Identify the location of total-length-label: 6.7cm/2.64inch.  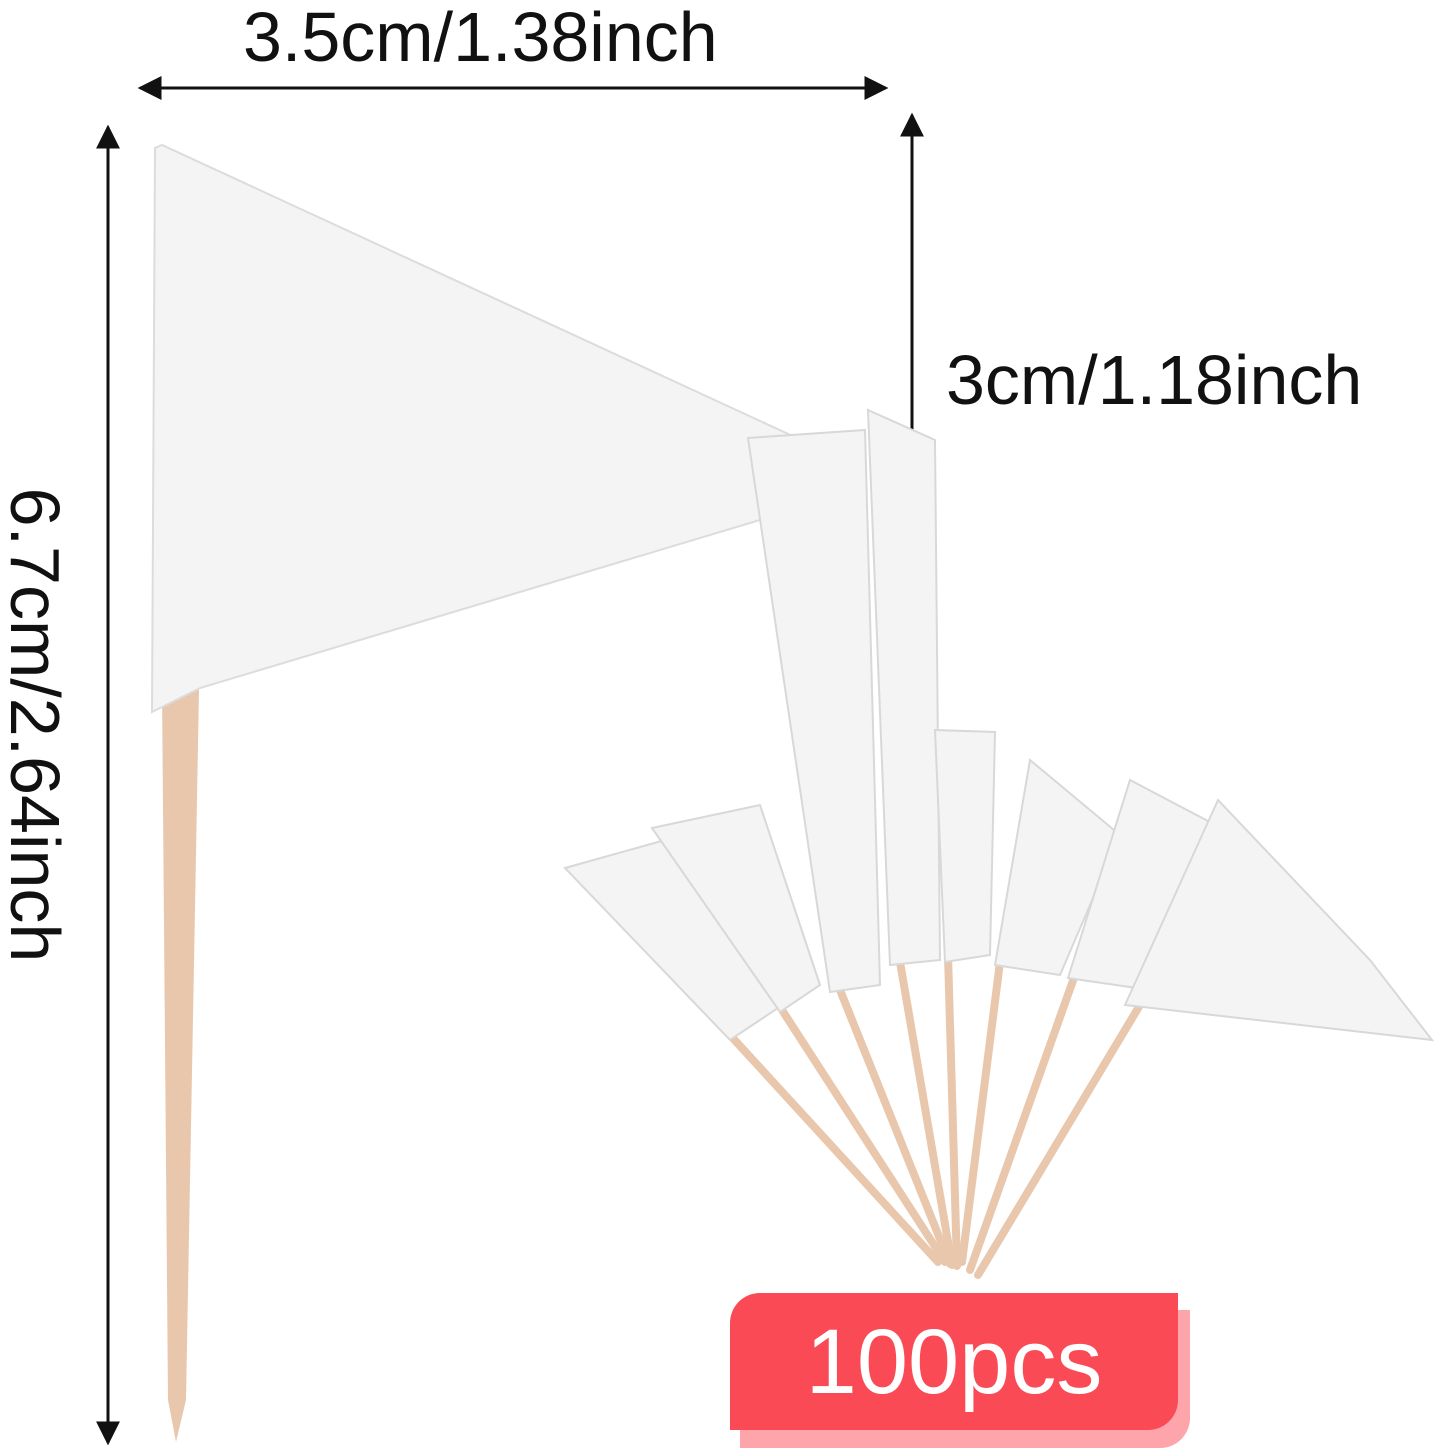
(37, 725).